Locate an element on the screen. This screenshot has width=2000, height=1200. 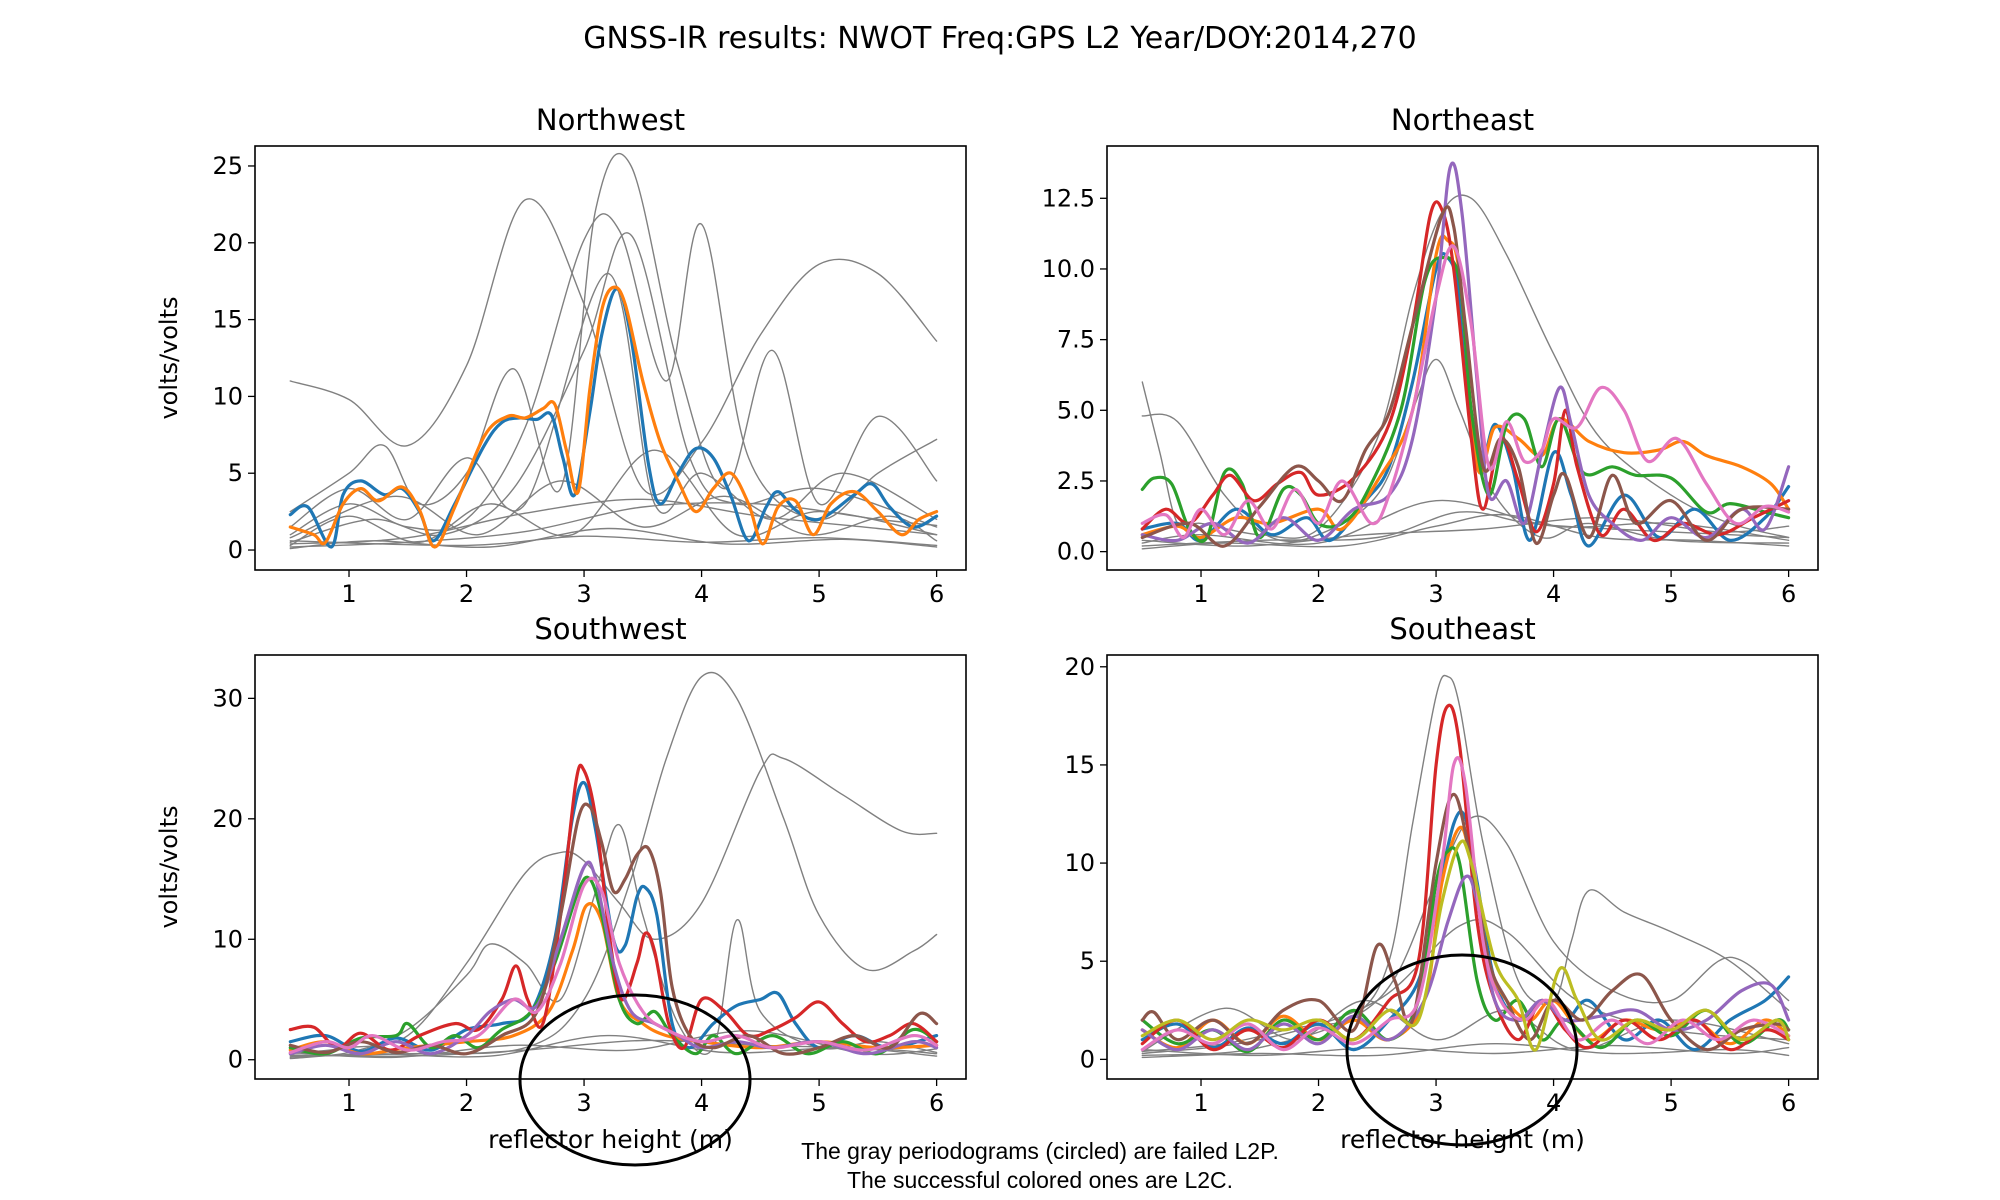
southeast-plot-lines is located at coordinates (1465, 866).